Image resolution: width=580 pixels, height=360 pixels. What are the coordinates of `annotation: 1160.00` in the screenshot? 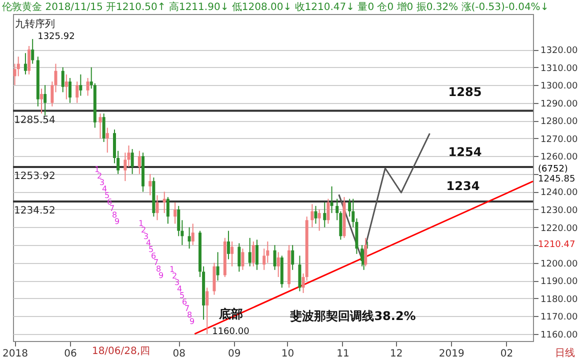 It's located at (231, 331).